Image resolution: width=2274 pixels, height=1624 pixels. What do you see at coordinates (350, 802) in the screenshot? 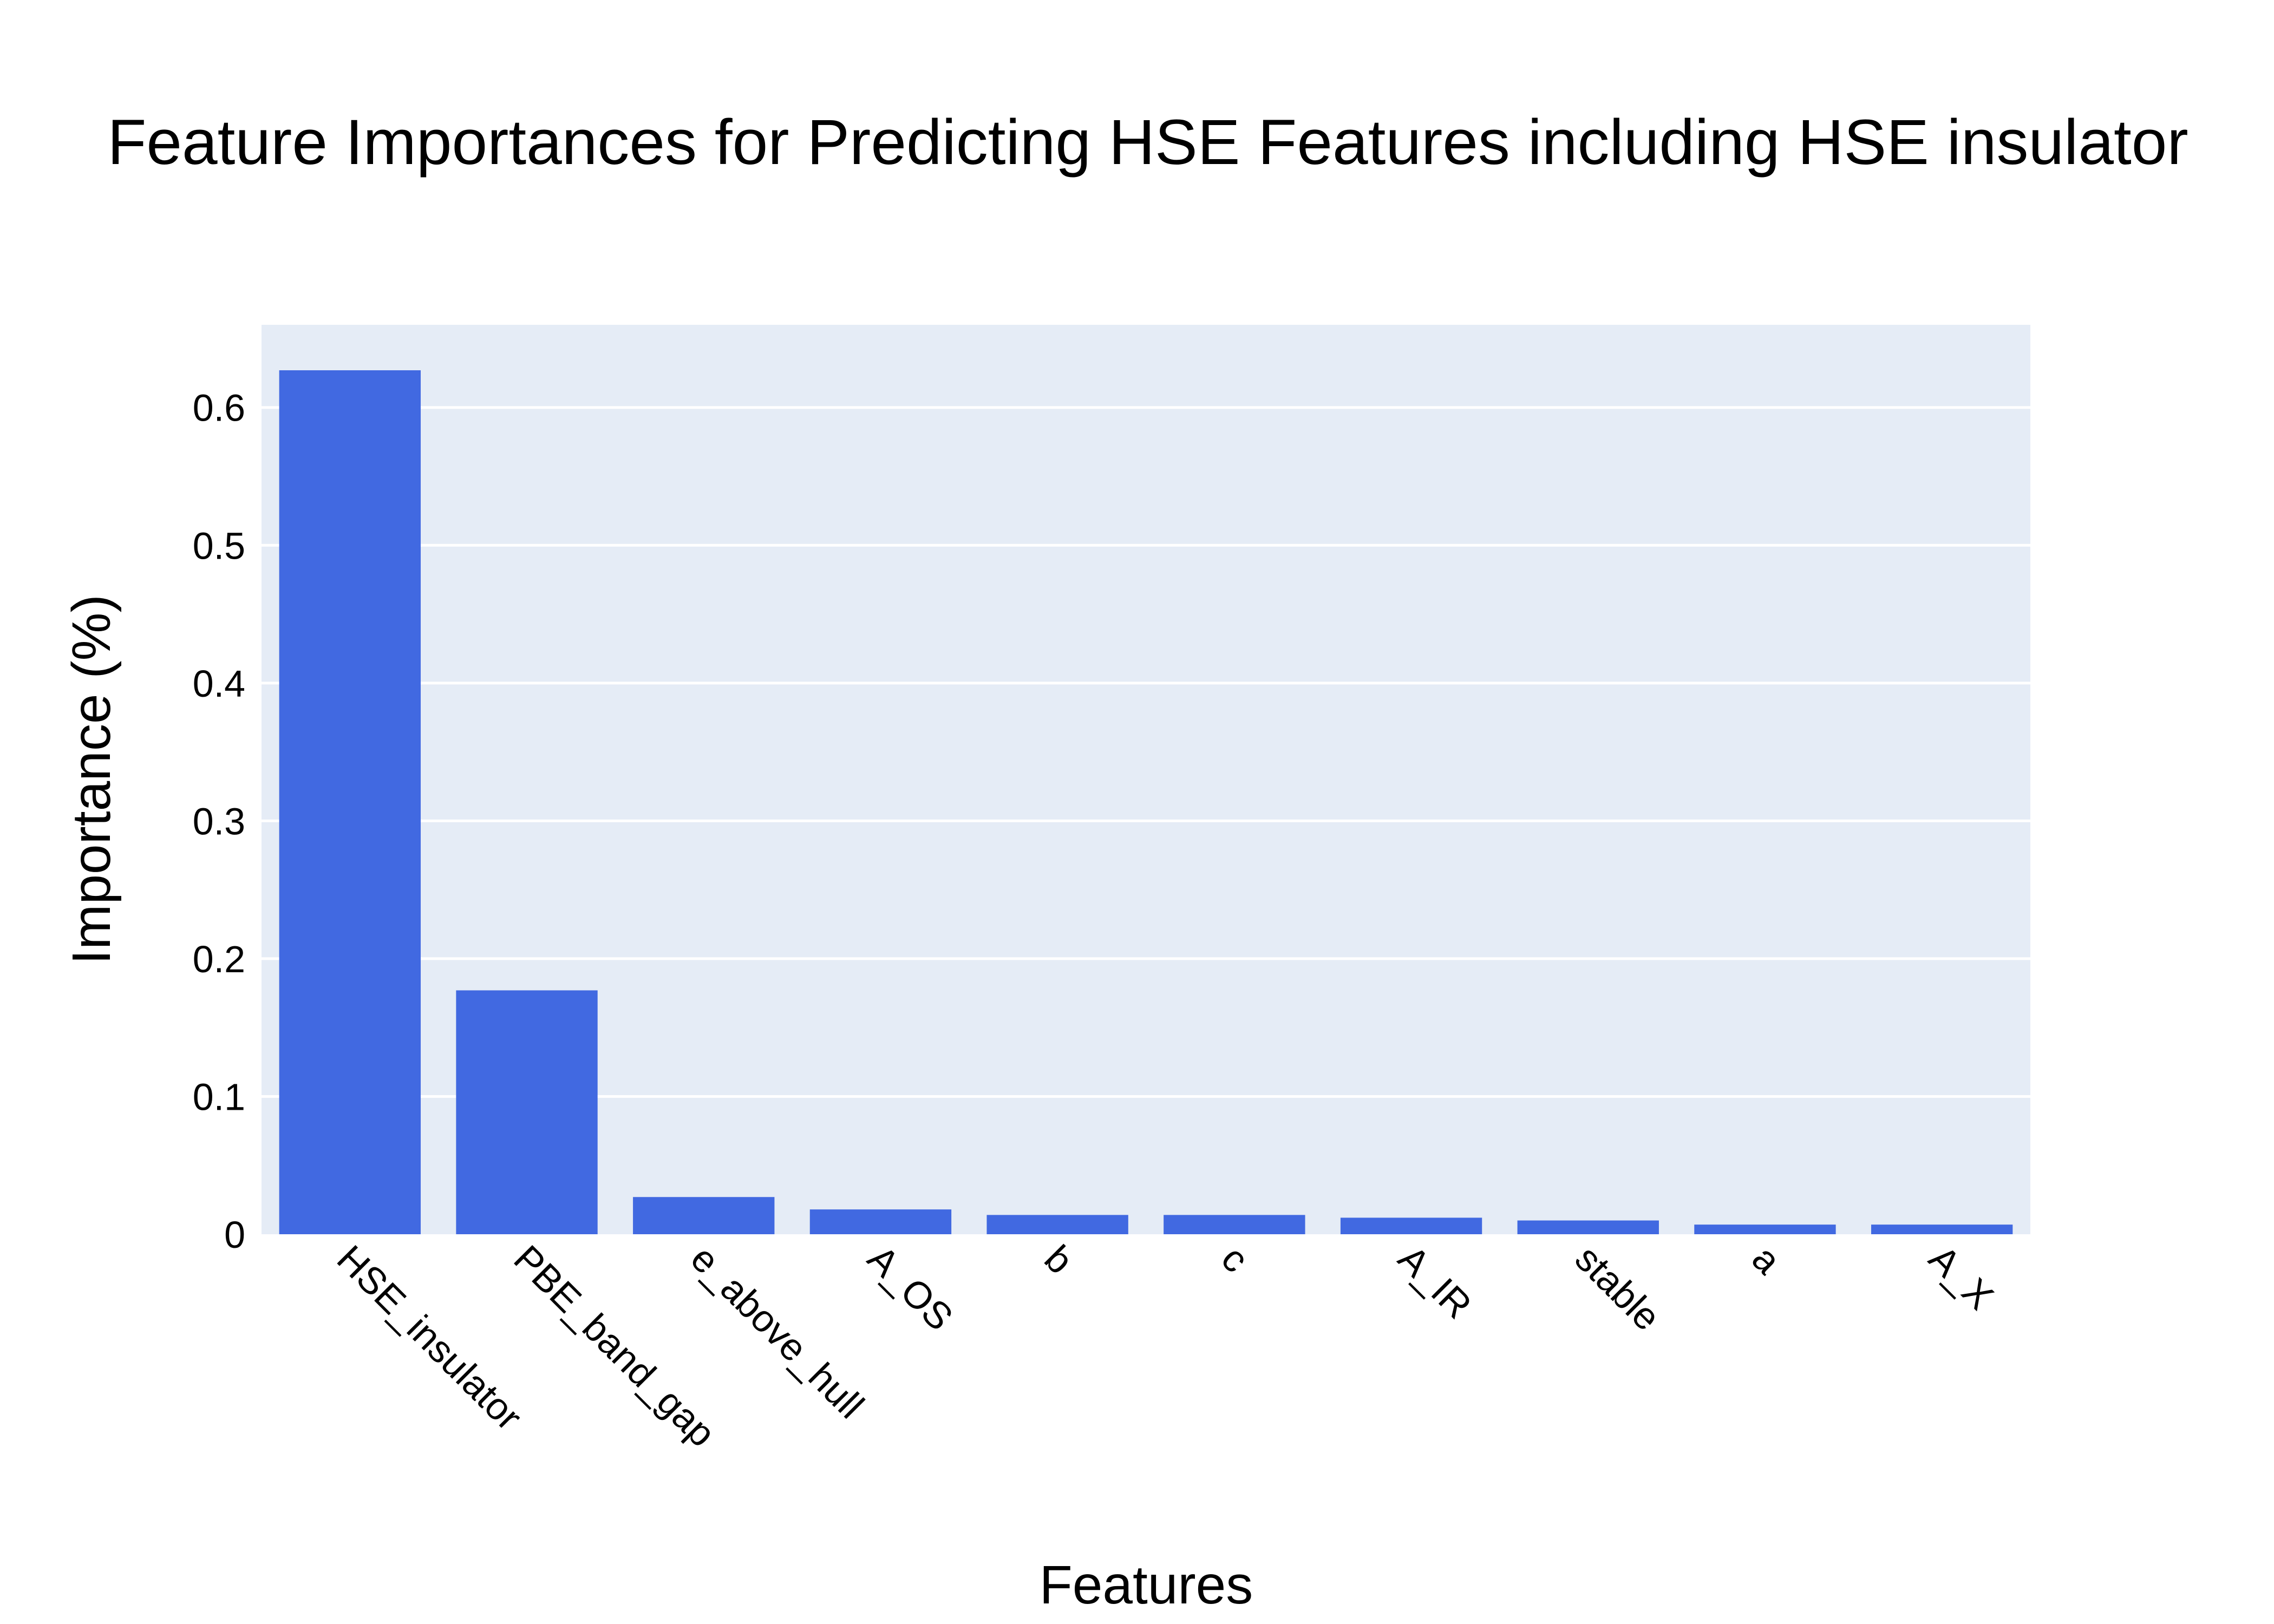
I see `bar-hse-insulator` at bounding box center [350, 802].